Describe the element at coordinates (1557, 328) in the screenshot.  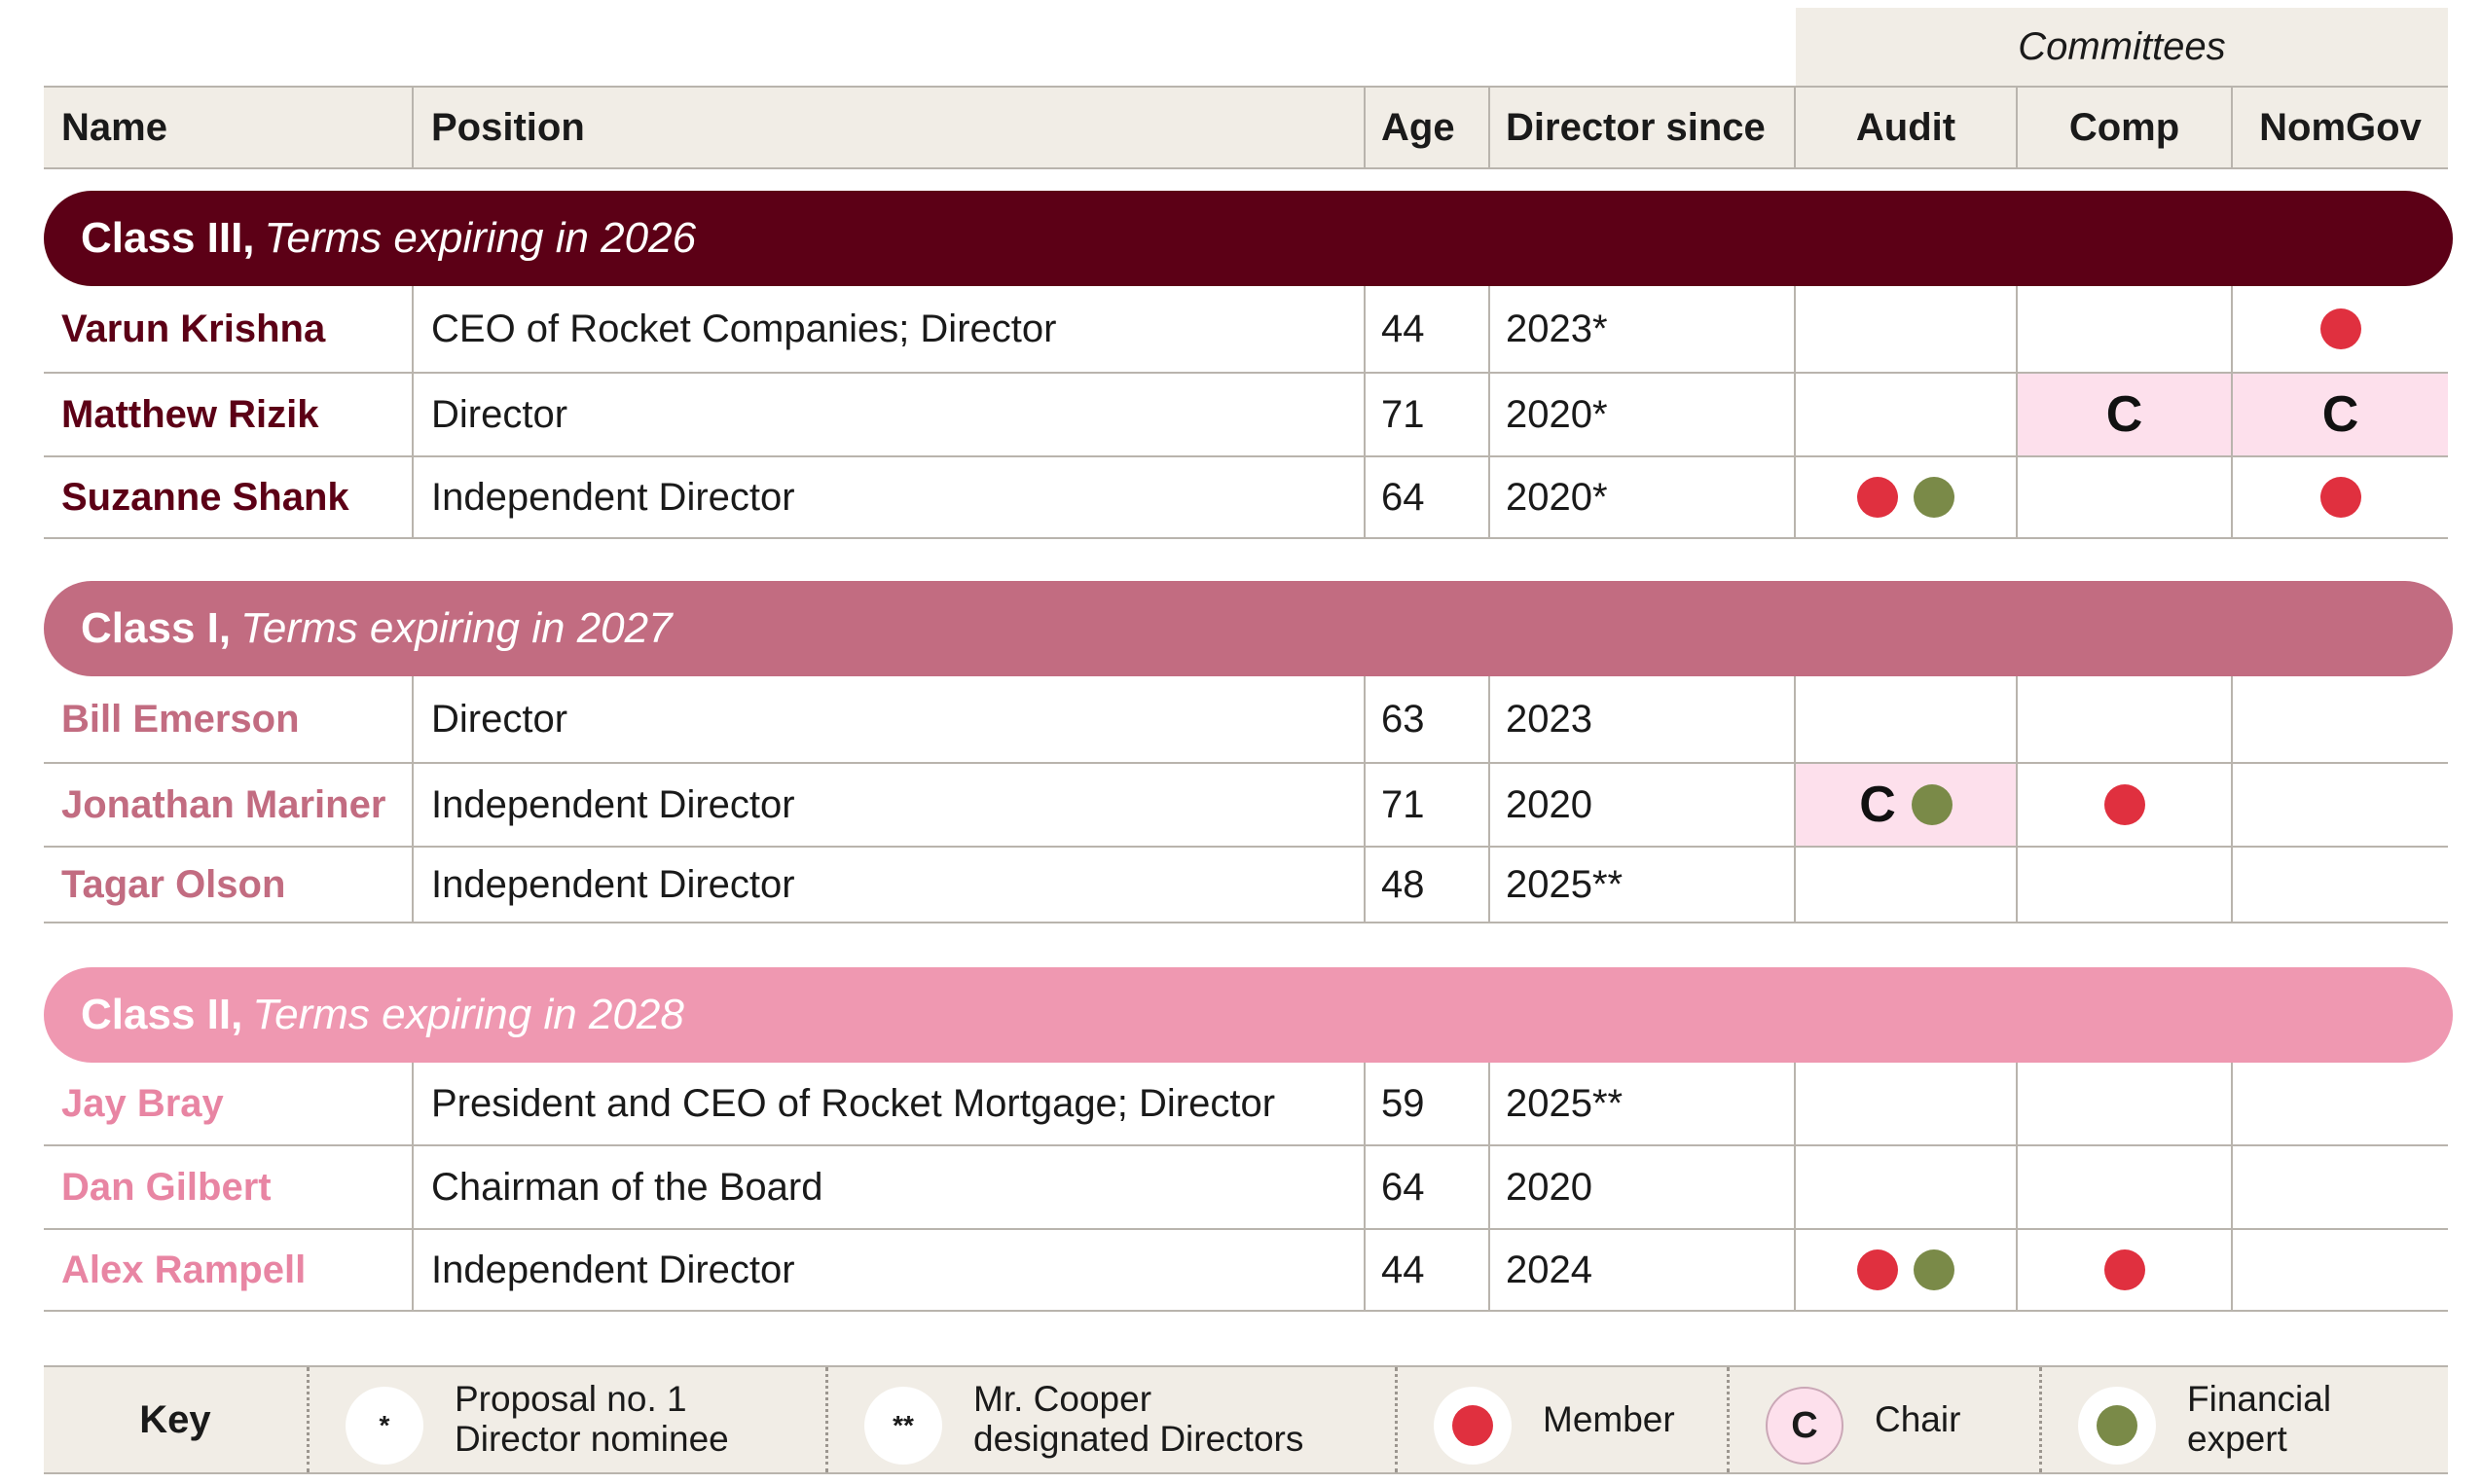
I see `director-since: 2023*` at that location.